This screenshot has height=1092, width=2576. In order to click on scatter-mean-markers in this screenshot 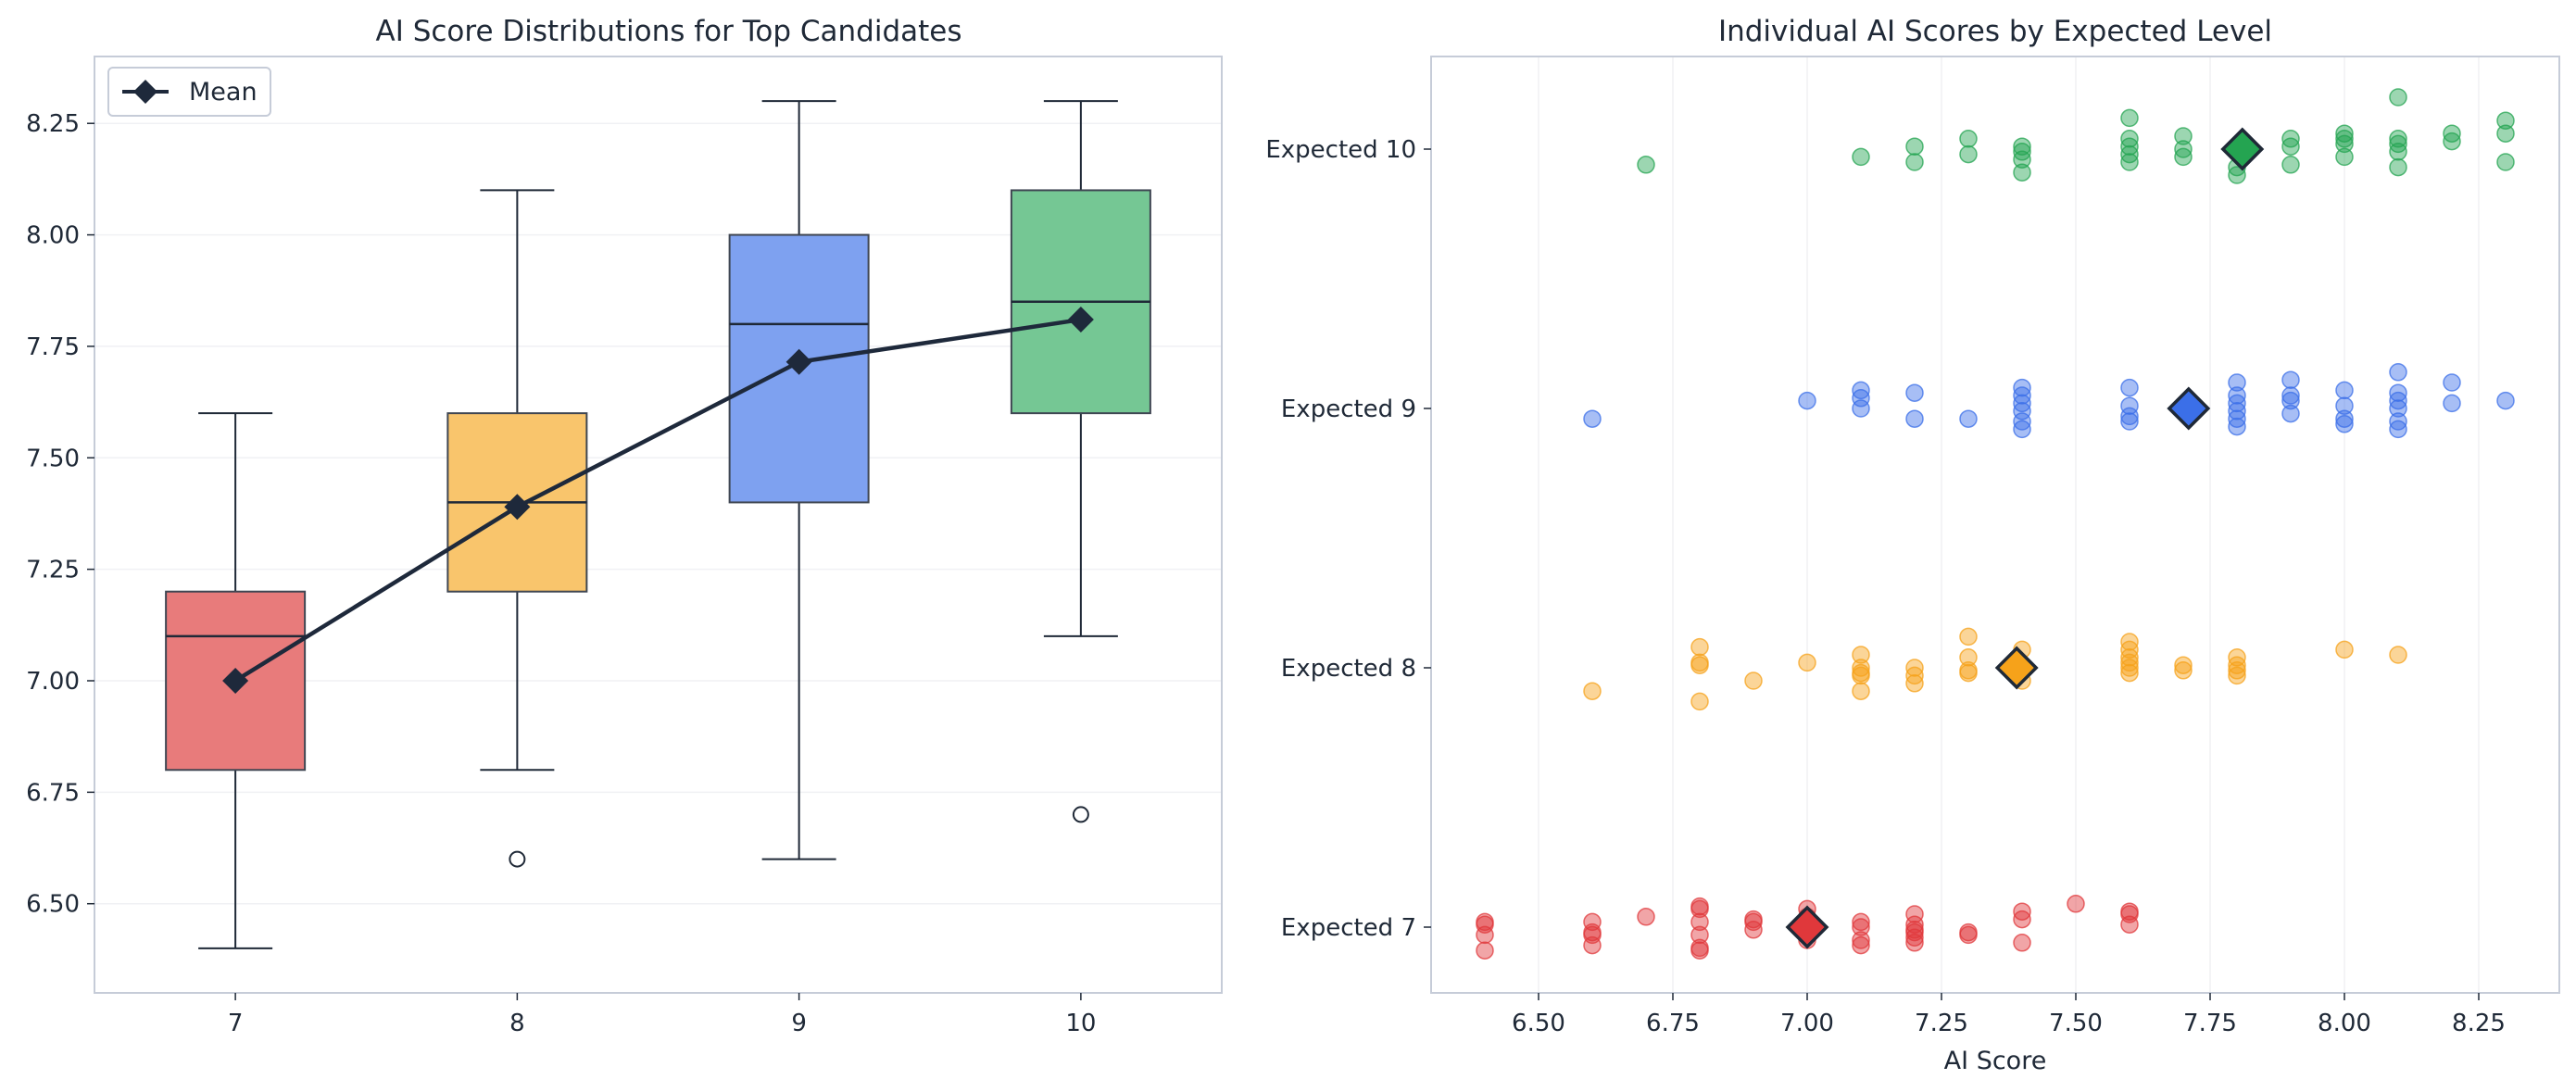, I will do `click(2025, 538)`.